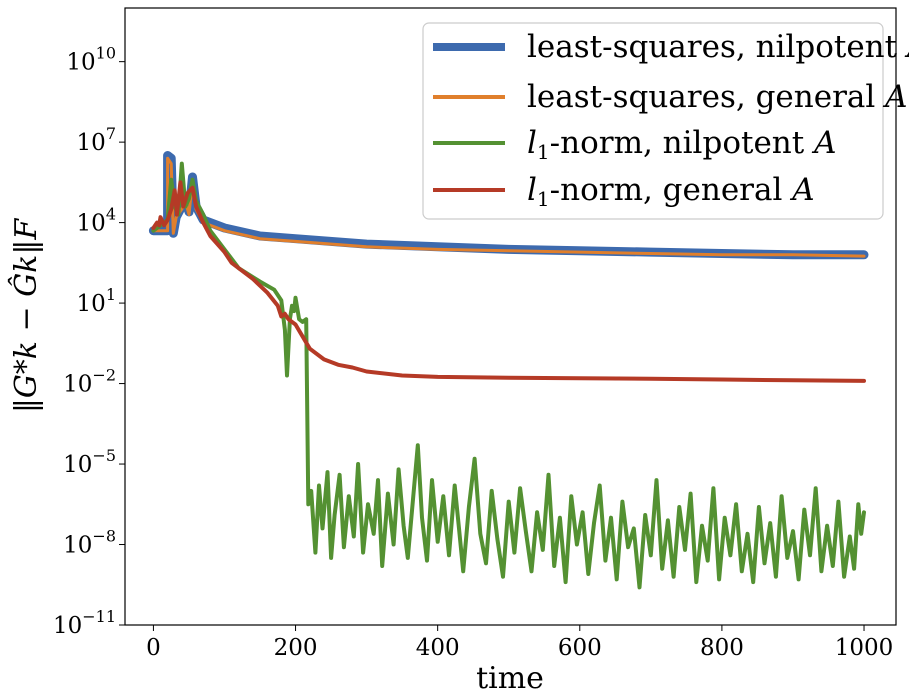 The height and width of the screenshot is (698, 909). Describe the element at coordinates (717, 97) in the screenshot. I see `legend-label-2: least-squares, general A` at that location.